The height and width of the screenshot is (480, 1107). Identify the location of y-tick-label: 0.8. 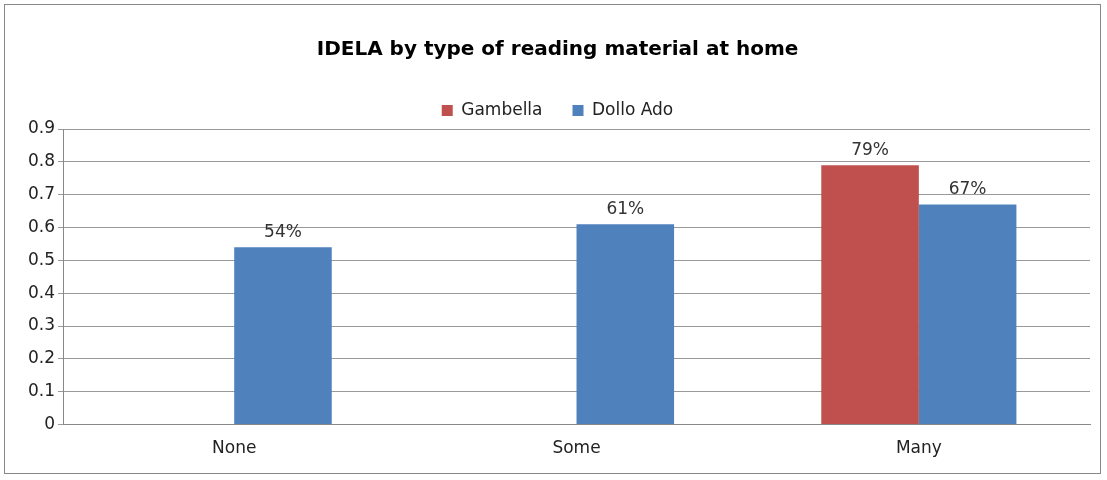
(41, 160).